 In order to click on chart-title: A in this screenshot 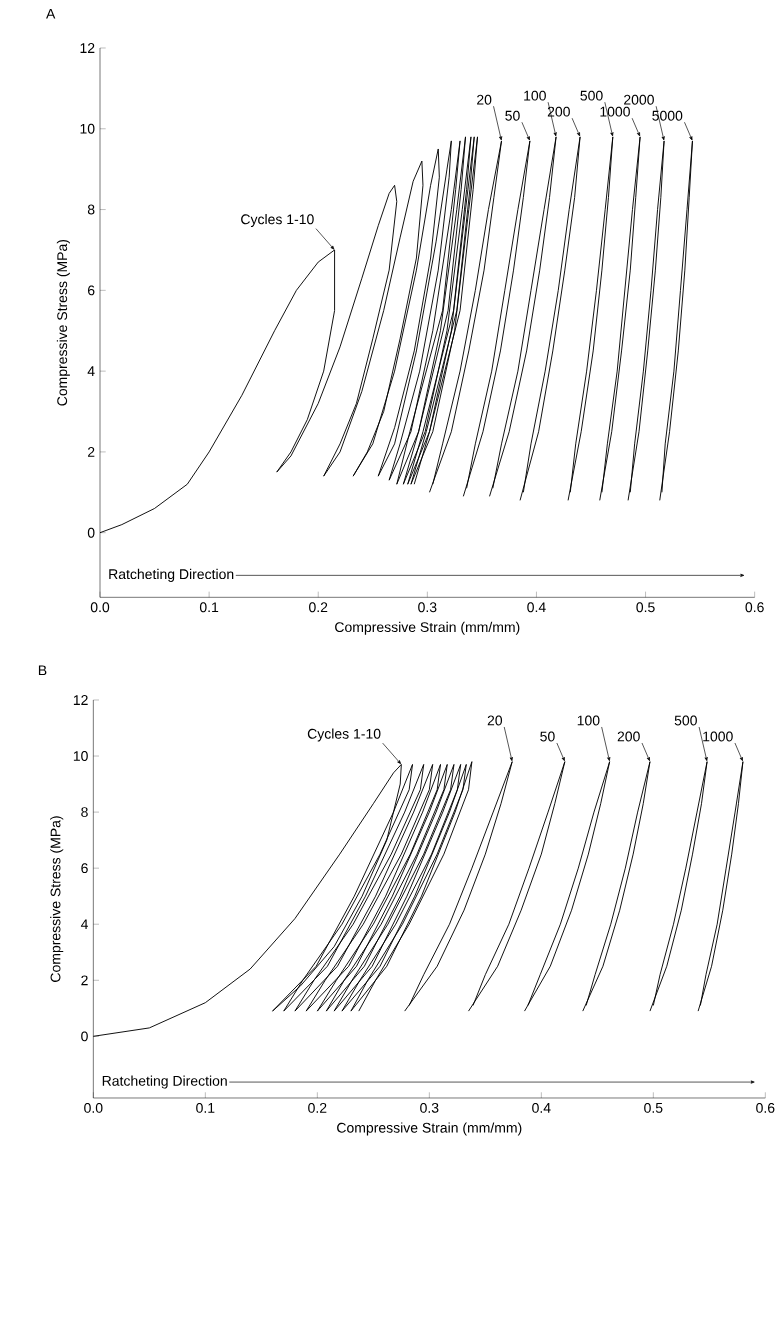, I will do `click(51, 13)`.